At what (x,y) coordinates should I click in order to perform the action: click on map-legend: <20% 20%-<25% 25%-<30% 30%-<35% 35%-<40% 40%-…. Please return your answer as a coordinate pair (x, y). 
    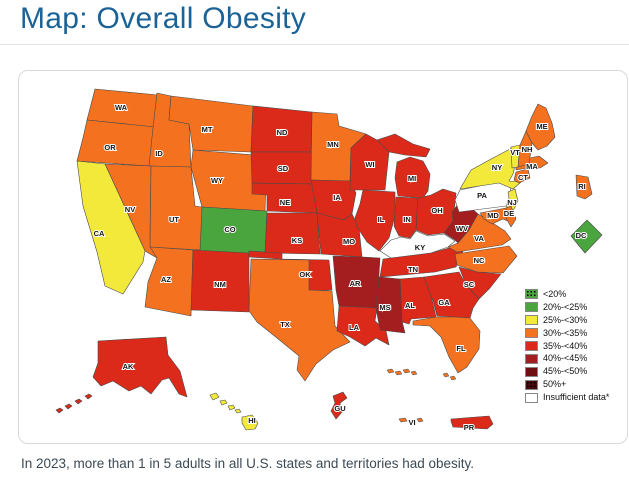
    Looking at the image, I should click on (567, 346).